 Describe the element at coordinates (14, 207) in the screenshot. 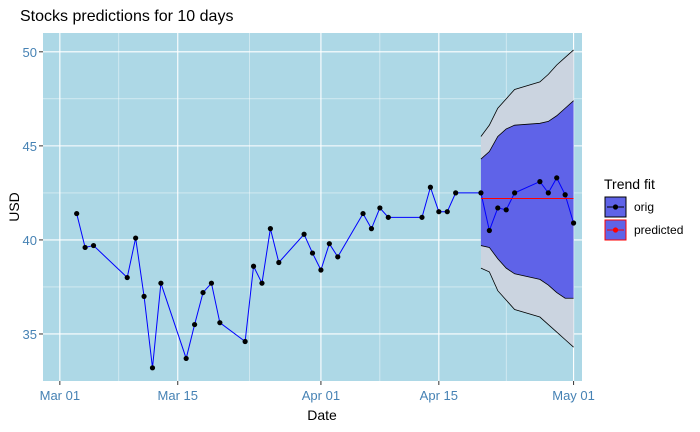

I see `y-axis-title: USD` at that location.